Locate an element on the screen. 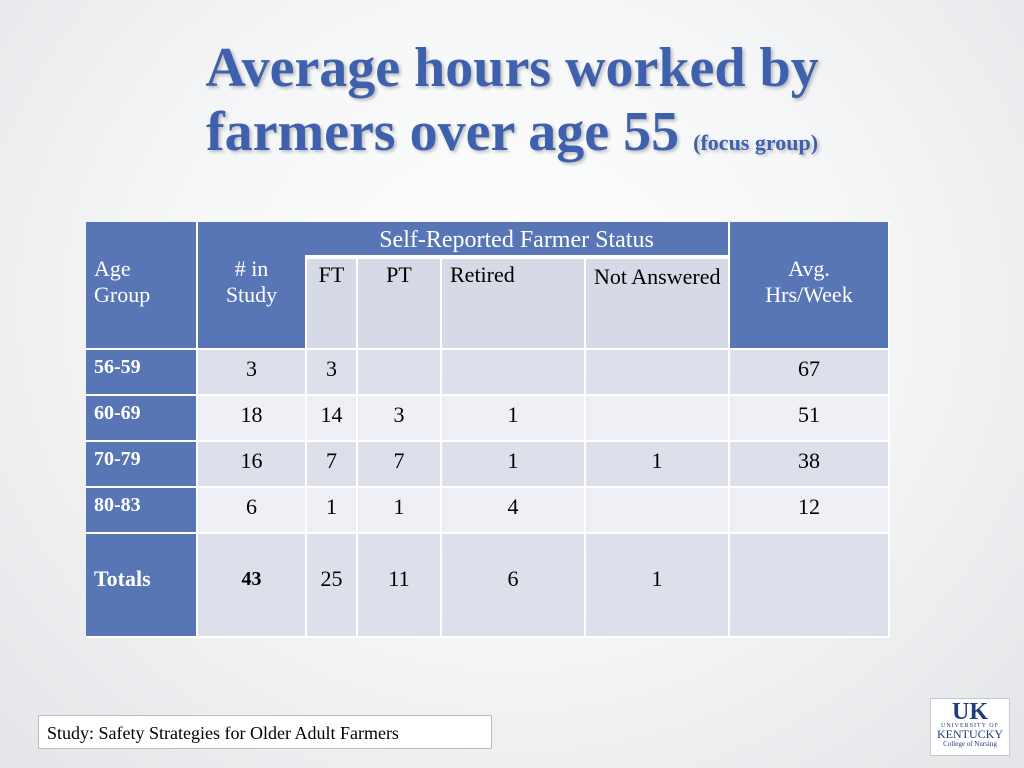 Image resolution: width=1024 pixels, height=768 pixels. row-pt: 3 is located at coordinates (400, 419).